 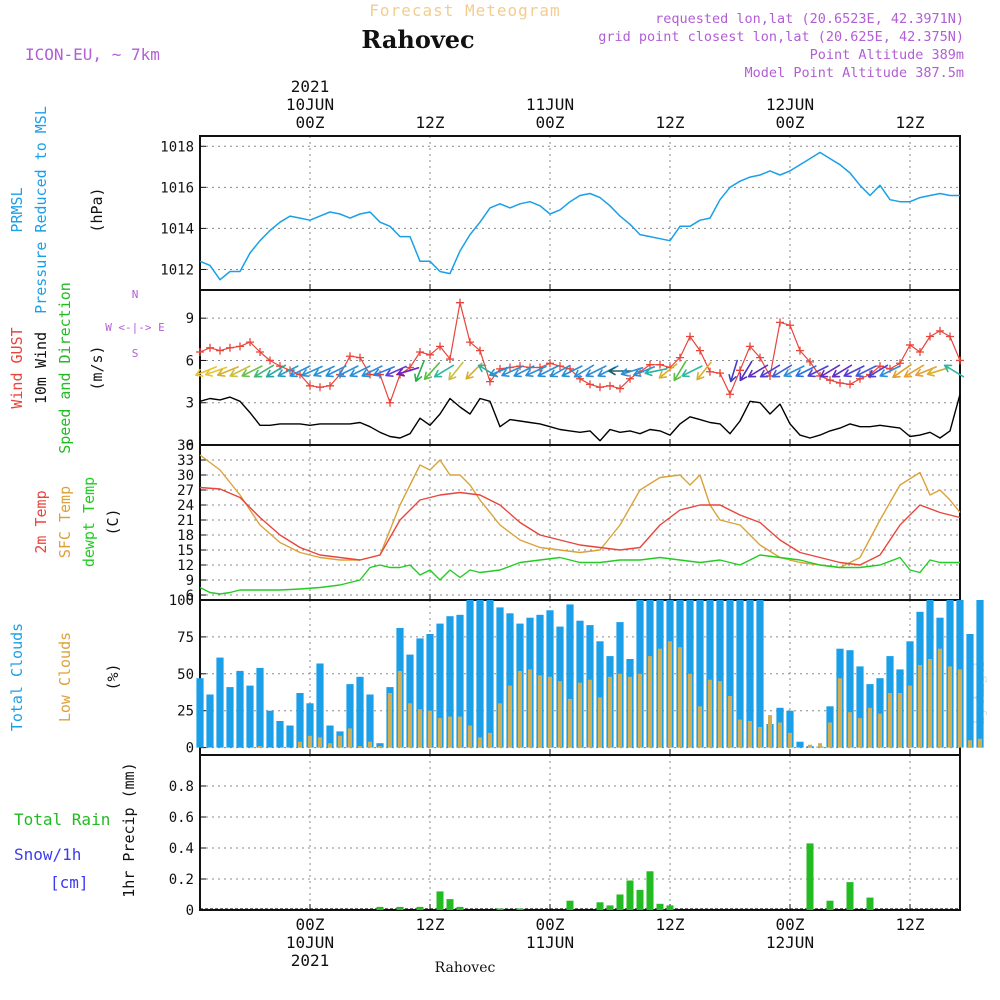 I want to click on pressure-label-prmsl: PRMSL, so click(x=17, y=209).